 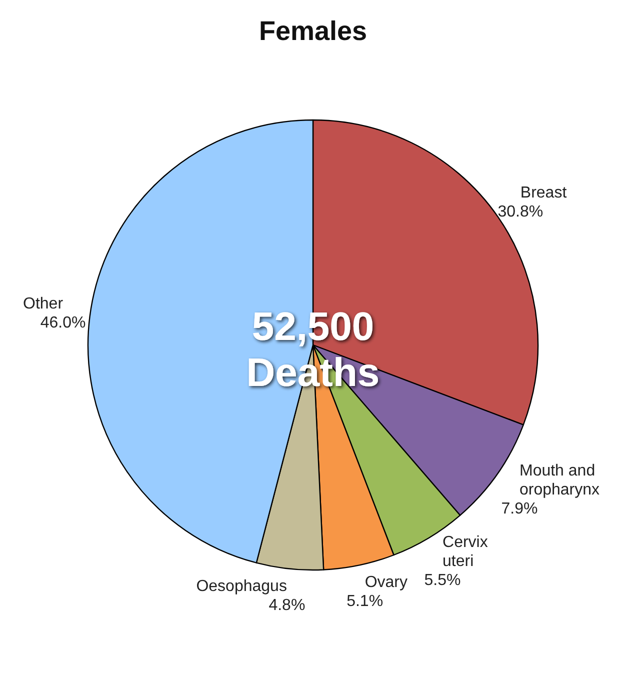 I want to click on data-label: 4.8%, so click(x=287, y=605).